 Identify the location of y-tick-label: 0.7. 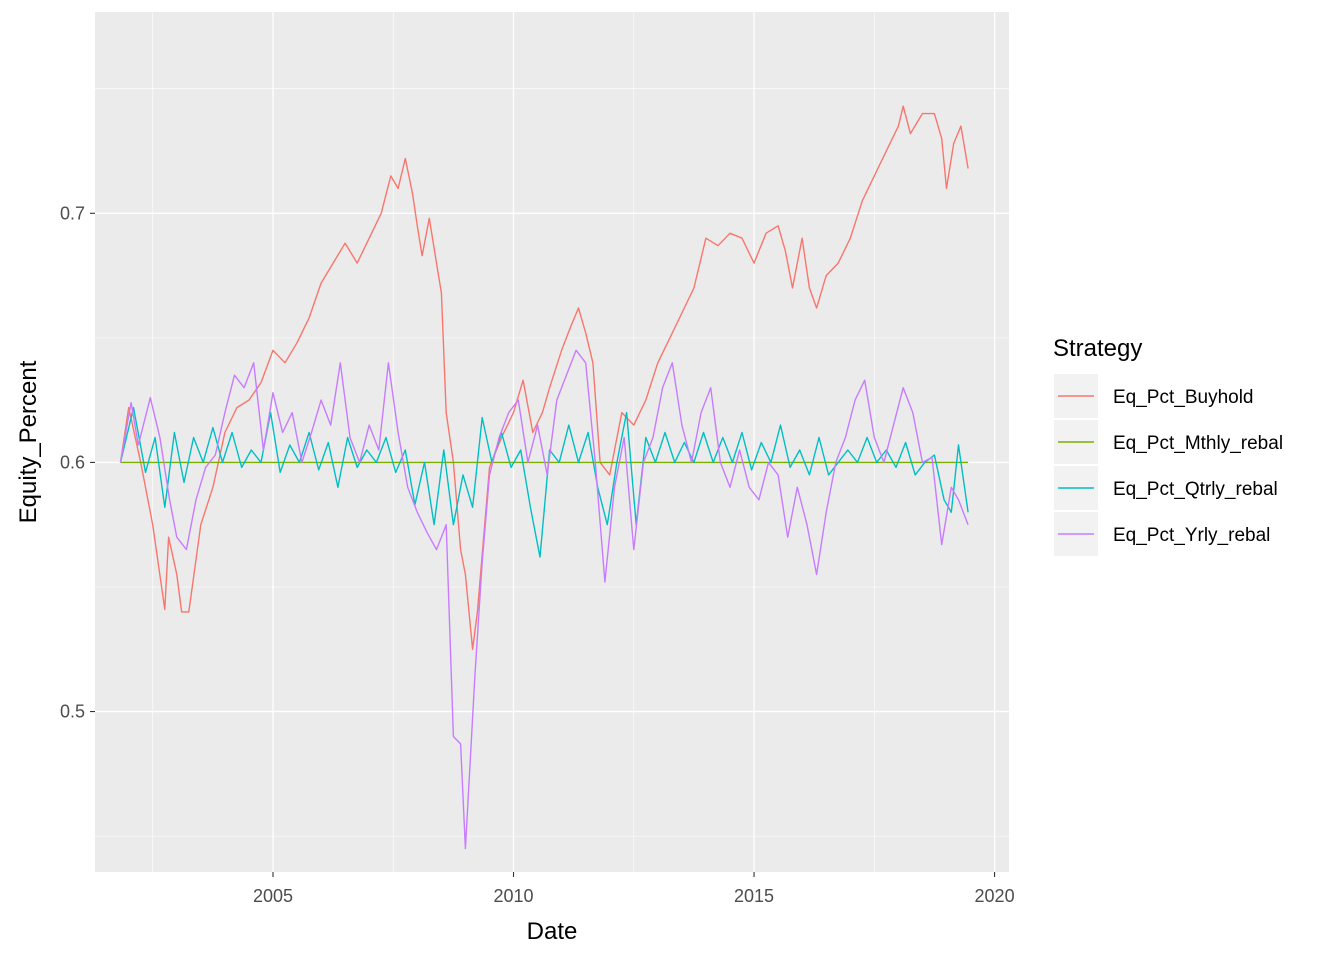
(72, 213).